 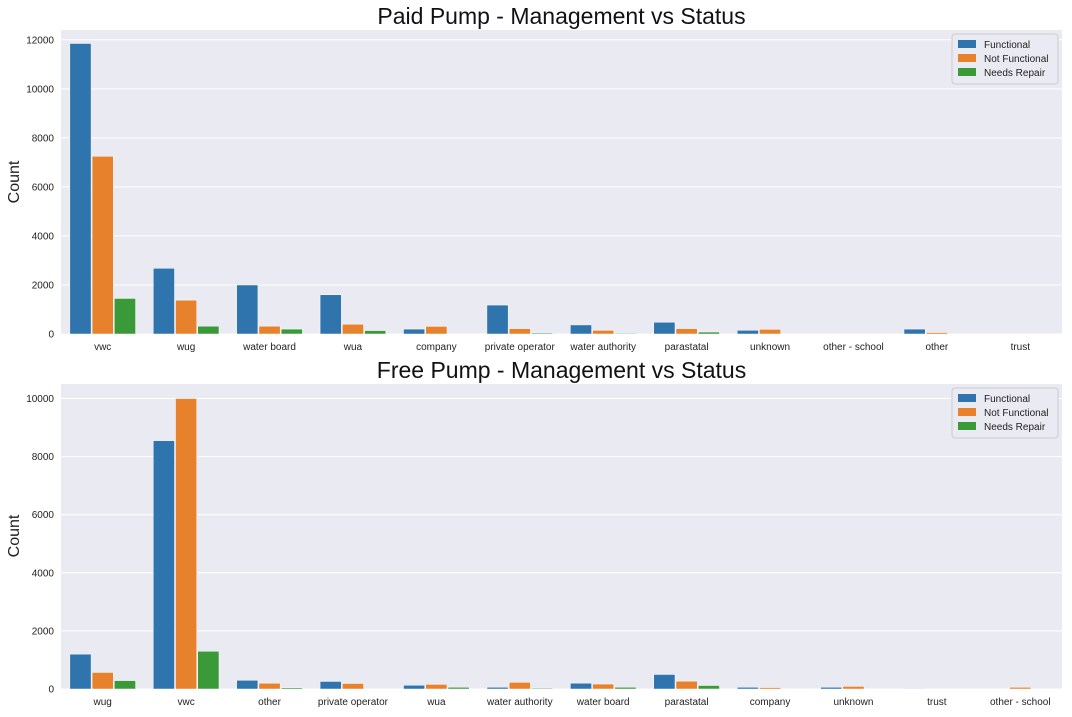 What do you see at coordinates (561, 16) in the screenshot?
I see `chart1-title: Paid Pump - Management vs Status` at bounding box center [561, 16].